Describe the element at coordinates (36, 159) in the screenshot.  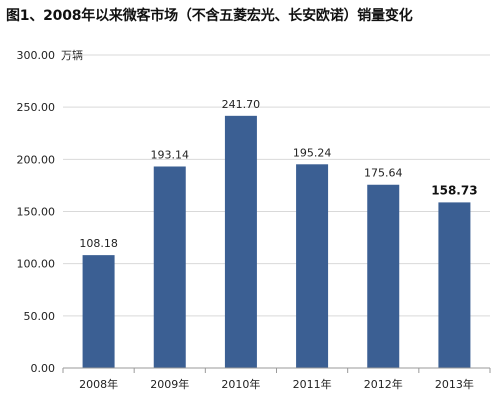
I see `y-tick-label: 200.00` at that location.